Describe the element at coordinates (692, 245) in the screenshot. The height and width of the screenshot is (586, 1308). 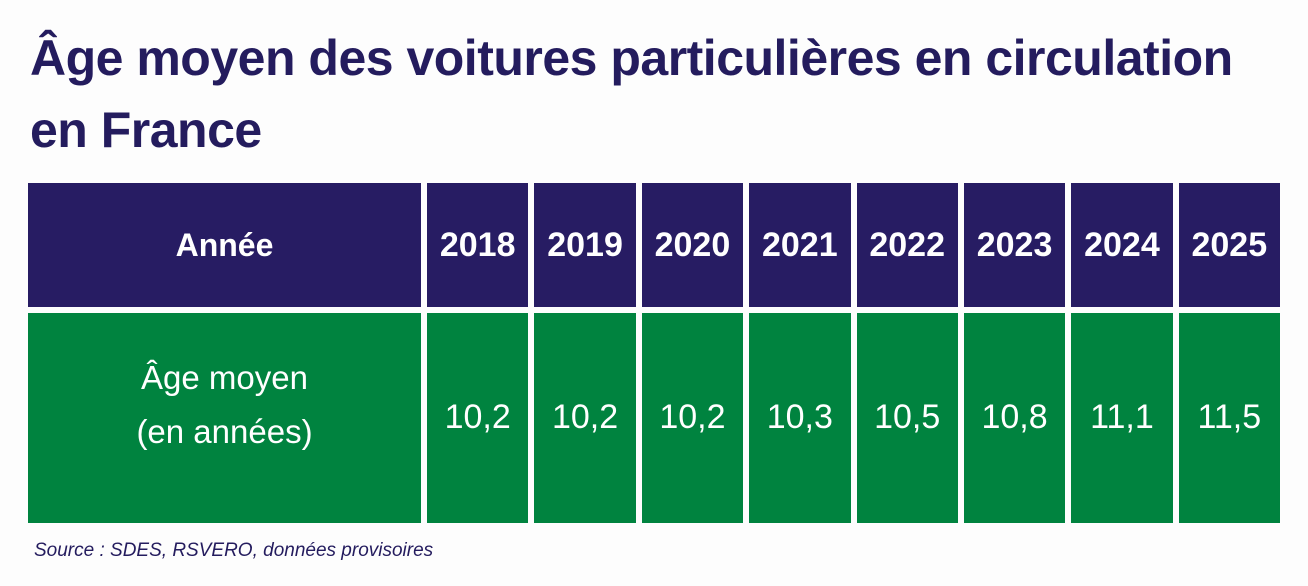
I see `year-header-cell: 2020` at that location.